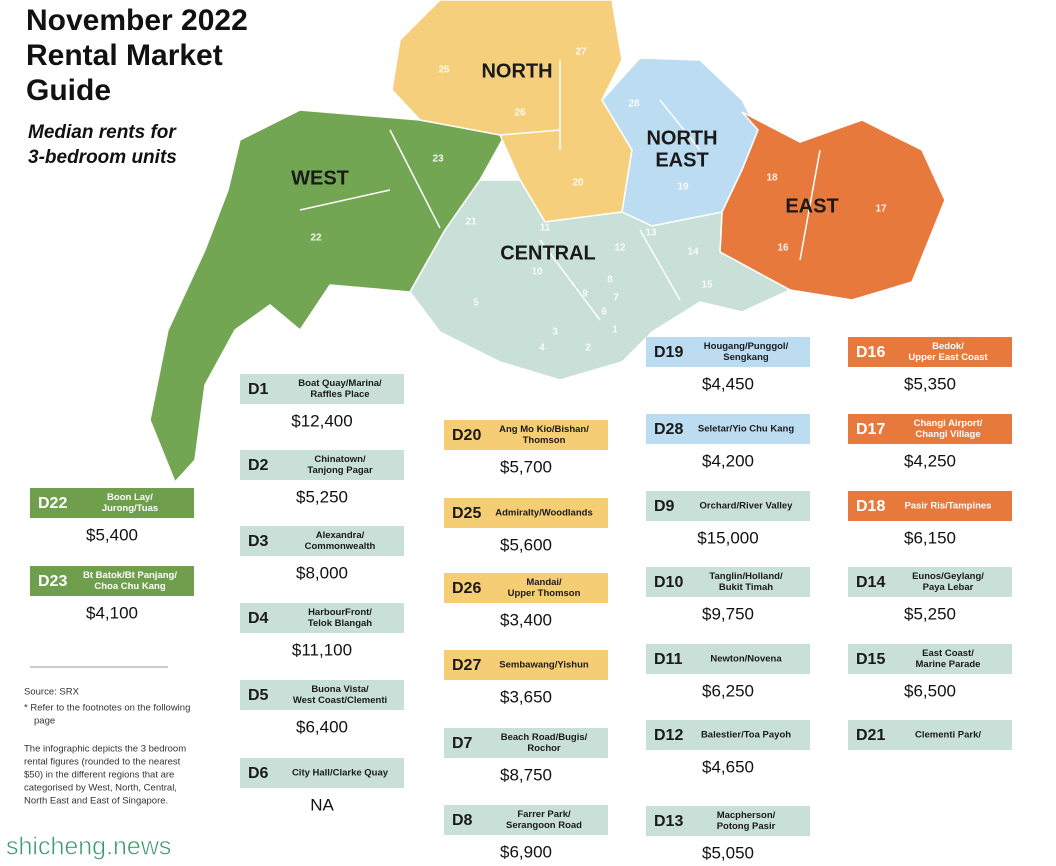 This screenshot has height=866, width=1056. I want to click on district-name: Orchard/River Valley, so click(747, 506).